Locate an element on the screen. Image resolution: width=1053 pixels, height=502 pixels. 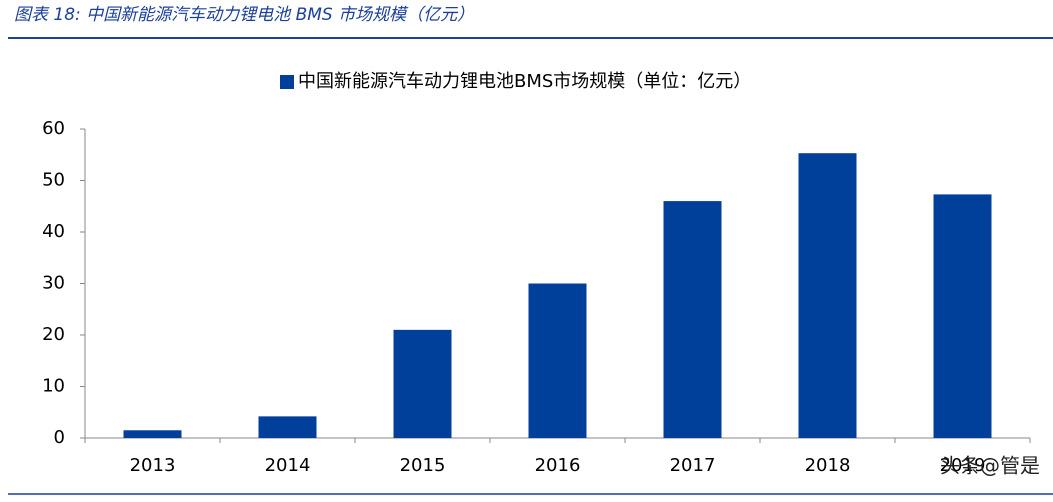
x-tick-label: 2015 is located at coordinates (423, 465).